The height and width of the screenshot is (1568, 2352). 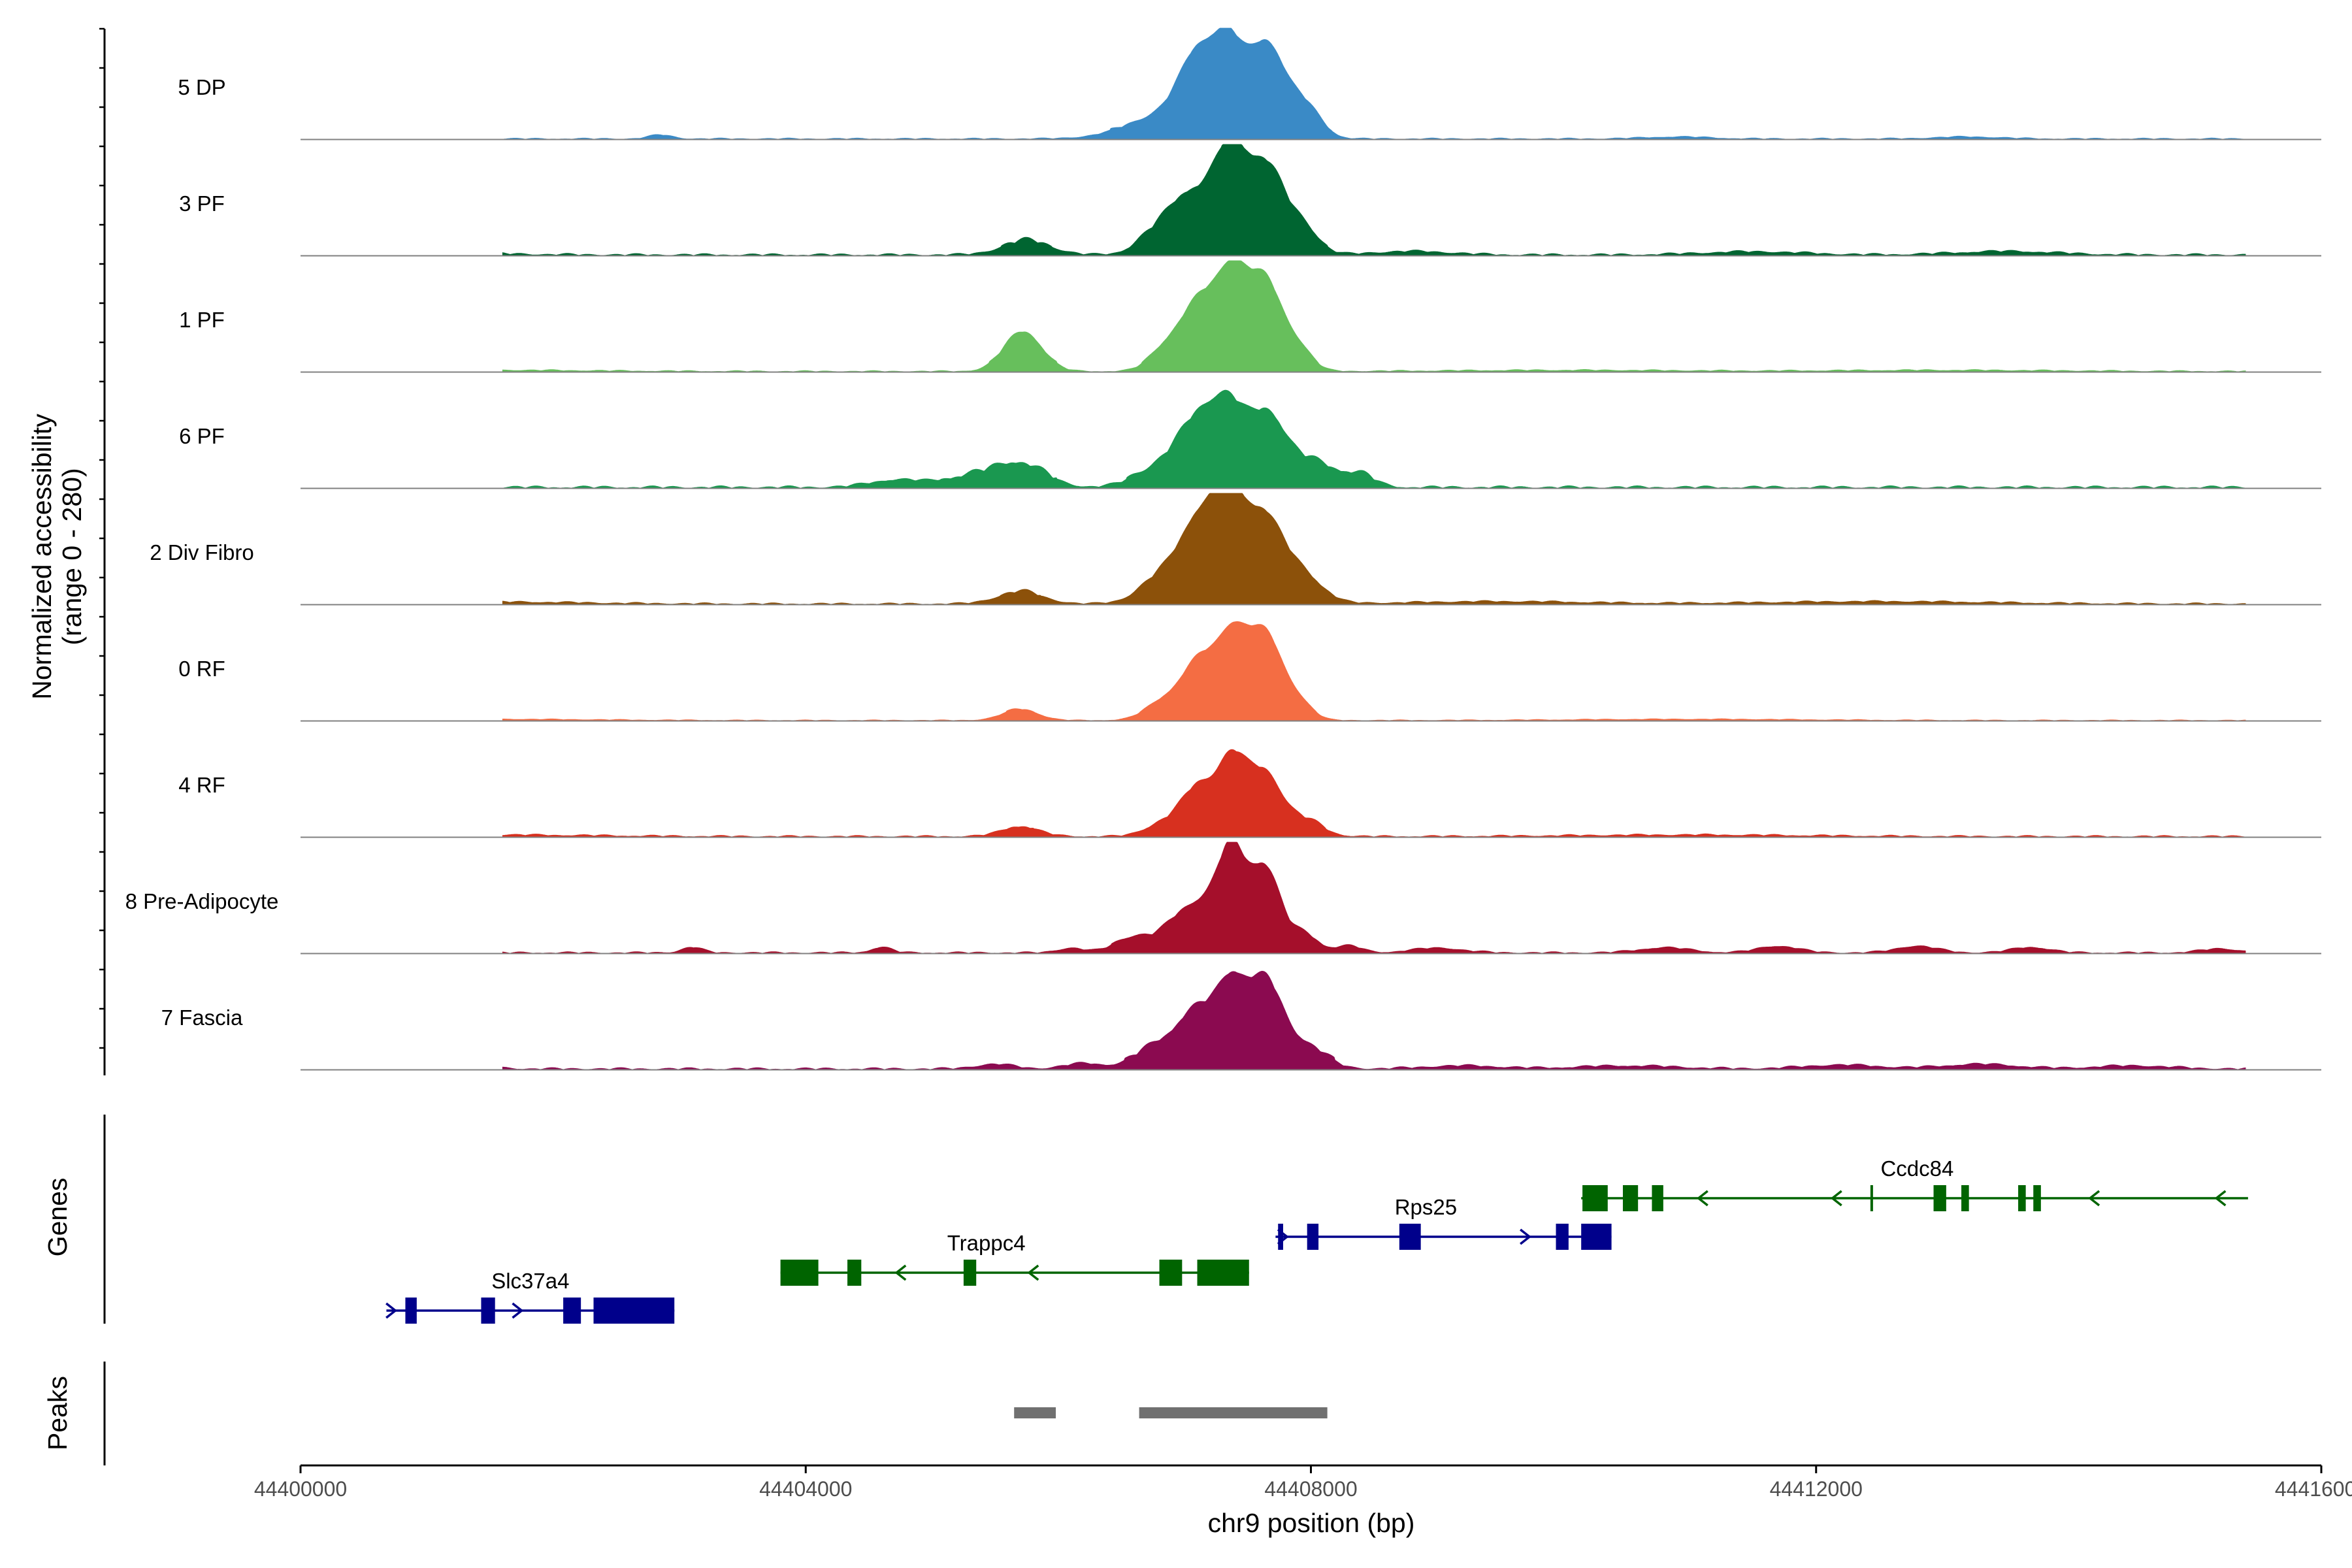 What do you see at coordinates (2313, 1489) in the screenshot?
I see `x-tick-label: 44416000` at bounding box center [2313, 1489].